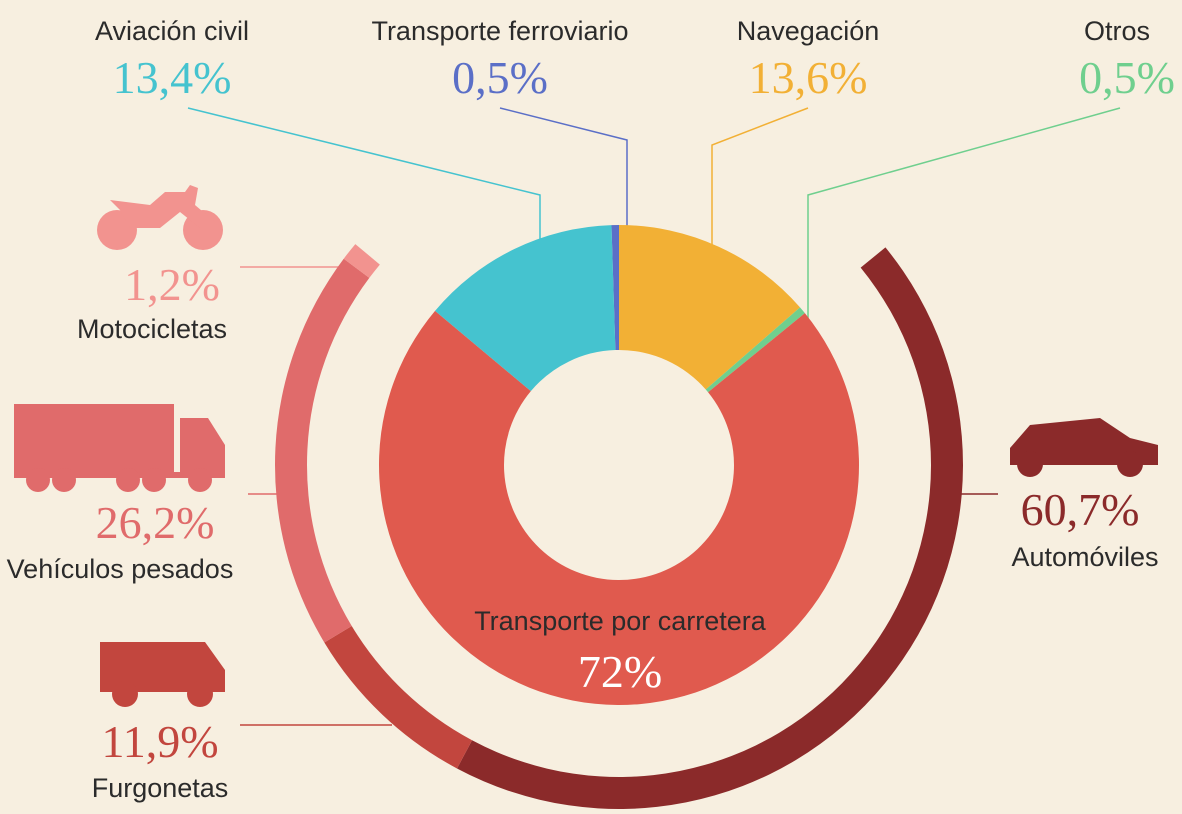 This screenshot has height=814, width=1182. Describe the element at coordinates (499, 31) in the screenshot. I see `category-label: Transporte ferroviario` at that location.